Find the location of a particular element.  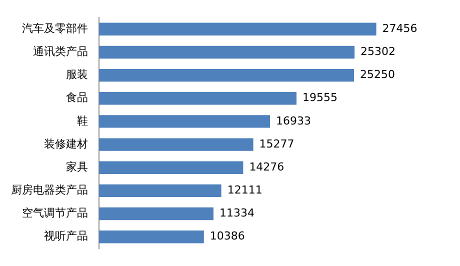

y-tick-label: 空气调节产品 is located at coordinates (55, 213).